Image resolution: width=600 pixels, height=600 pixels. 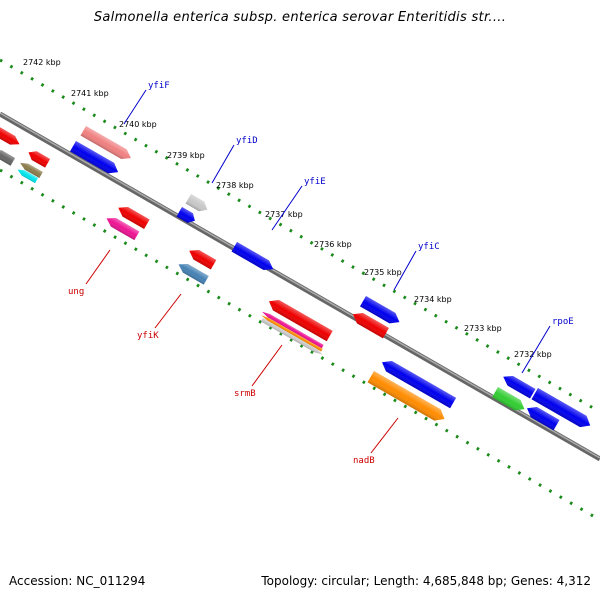 I want to click on gene-block-b14, so click(x=253, y=258).